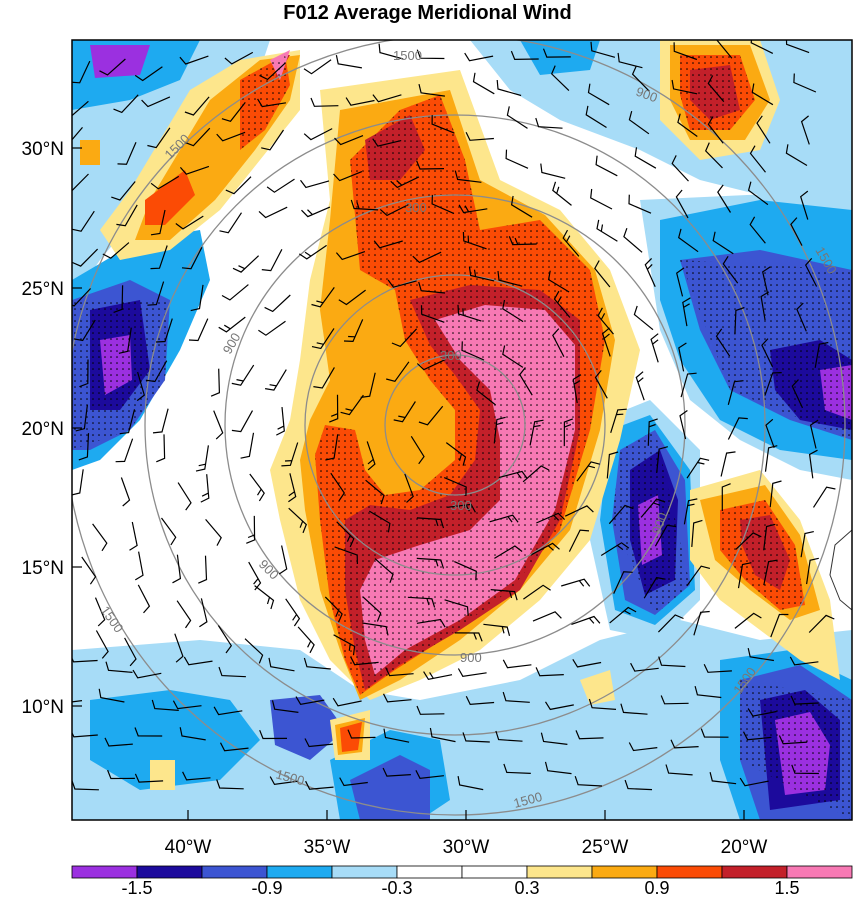 The width and height of the screenshot is (855, 900). What do you see at coordinates (526, 888) in the screenshot?
I see `colorbar-label: 0.3` at bounding box center [526, 888].